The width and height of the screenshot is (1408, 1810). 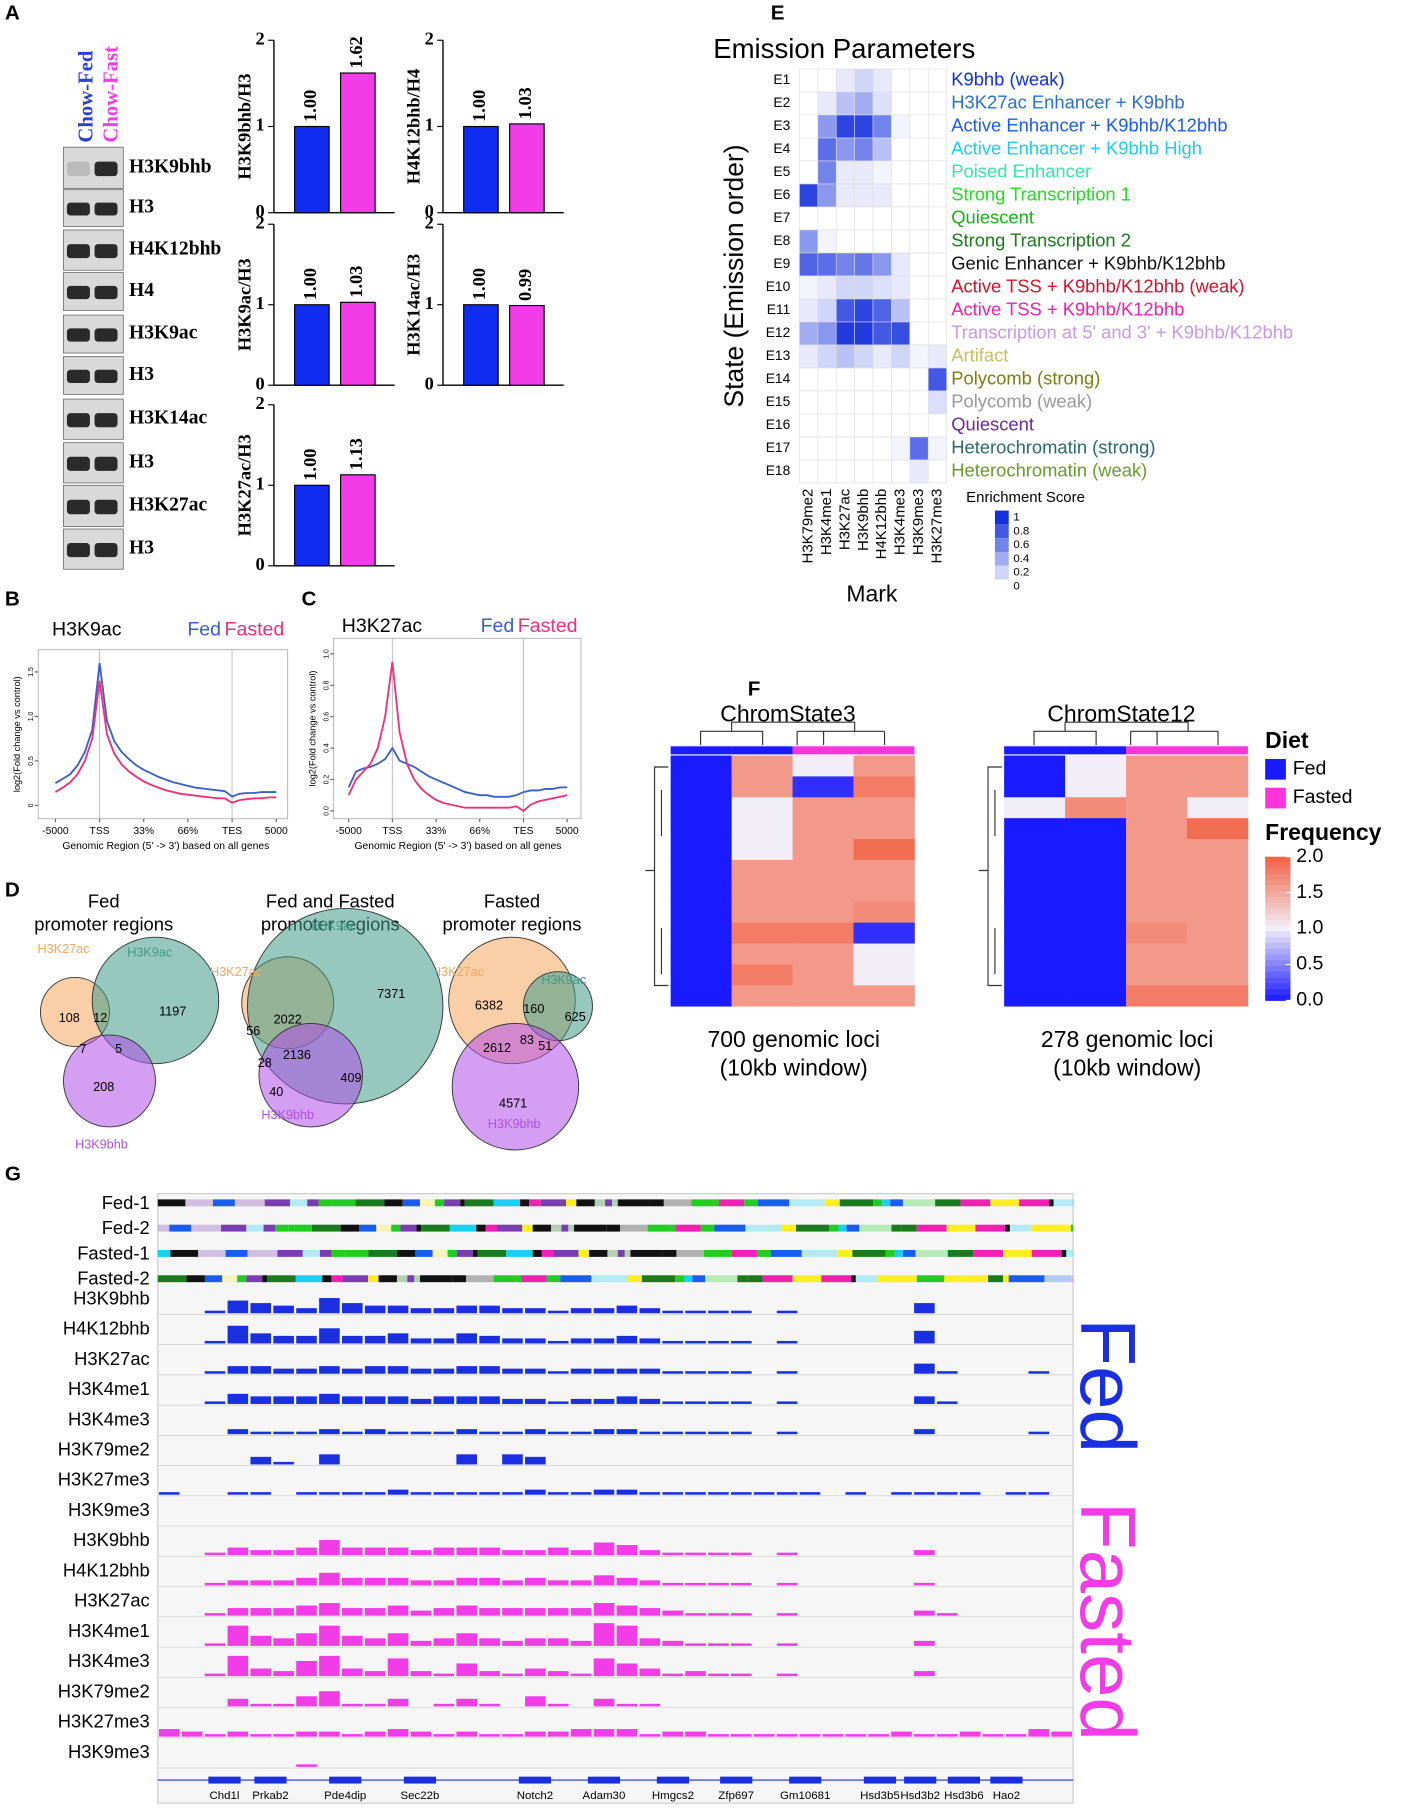 I want to click on y-tick-label: 1.5, so click(x=31, y=672).